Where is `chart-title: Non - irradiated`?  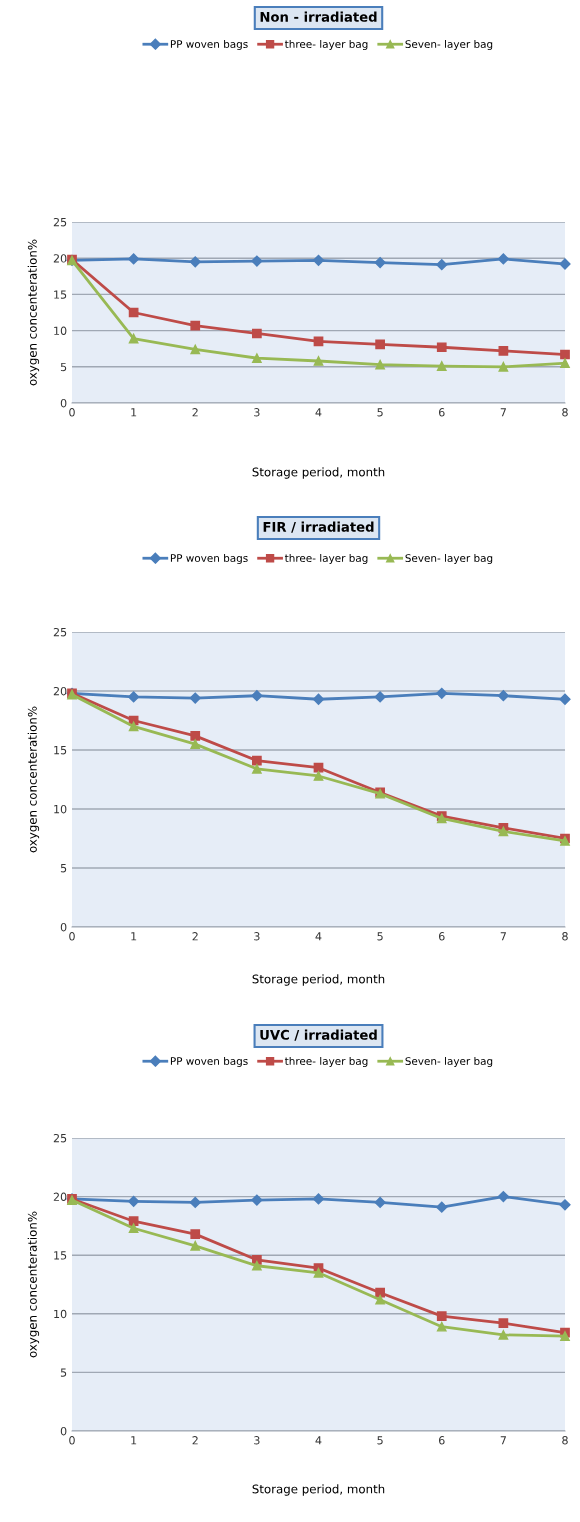
chart-title: Non - irradiated is located at coordinates (318, 16).